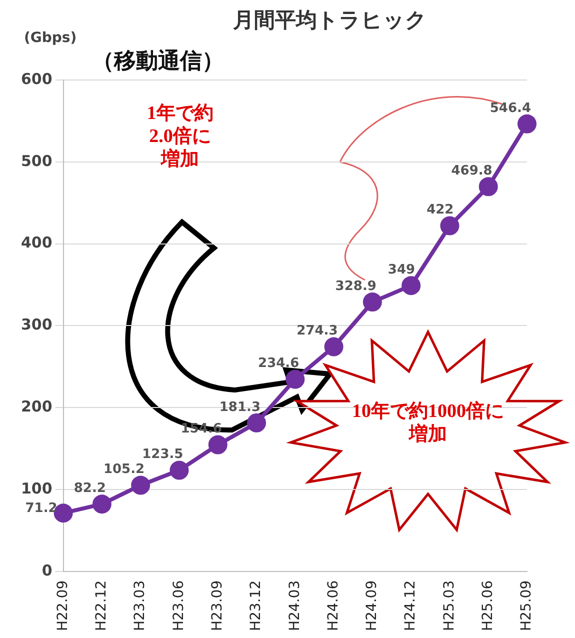  What do you see at coordinates (62, 606) in the screenshot?
I see `x-tick-label: H22.09` at bounding box center [62, 606].